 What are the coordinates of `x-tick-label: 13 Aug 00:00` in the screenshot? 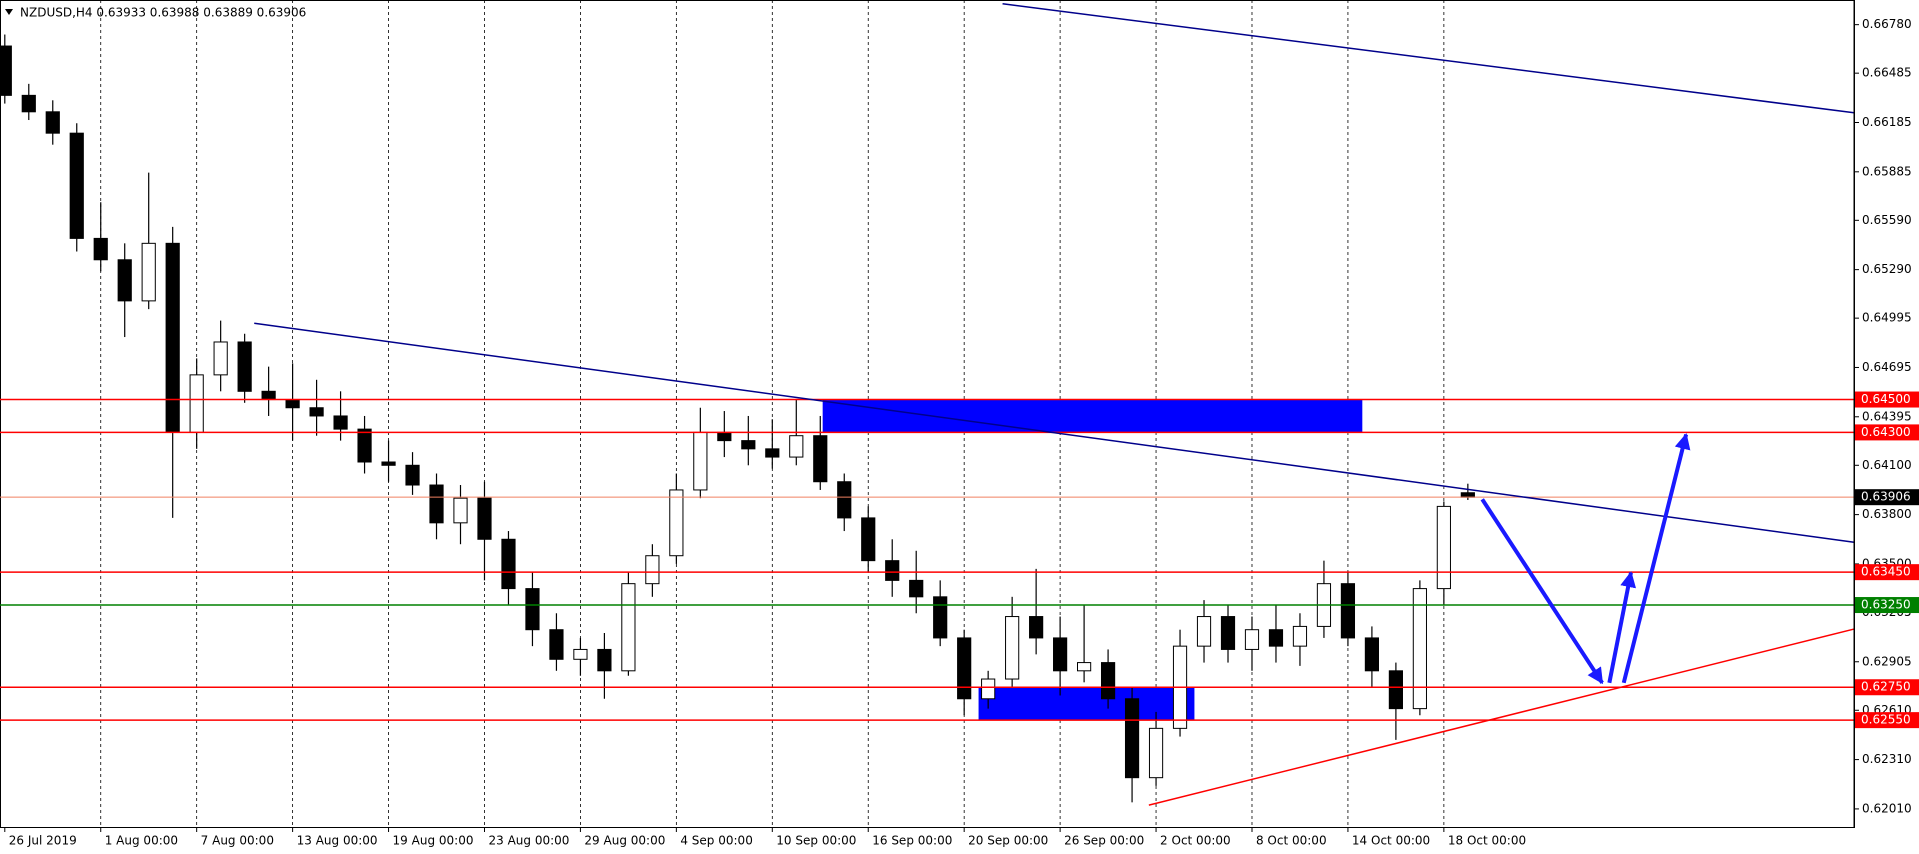 It's located at (337, 841).